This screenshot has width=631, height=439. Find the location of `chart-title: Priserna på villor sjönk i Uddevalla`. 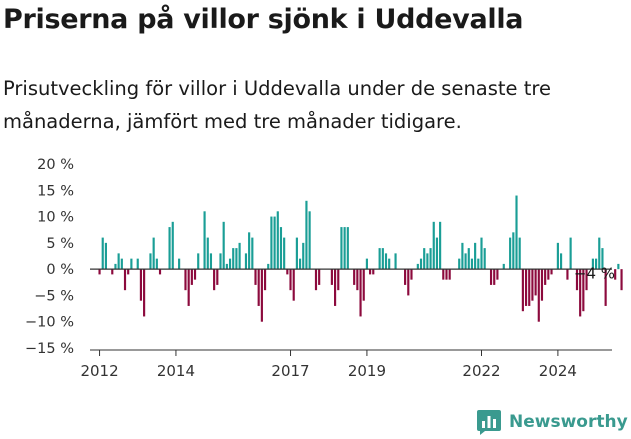

chart-title: Priserna på villor sjönk i Uddevalla is located at coordinates (263, 19).